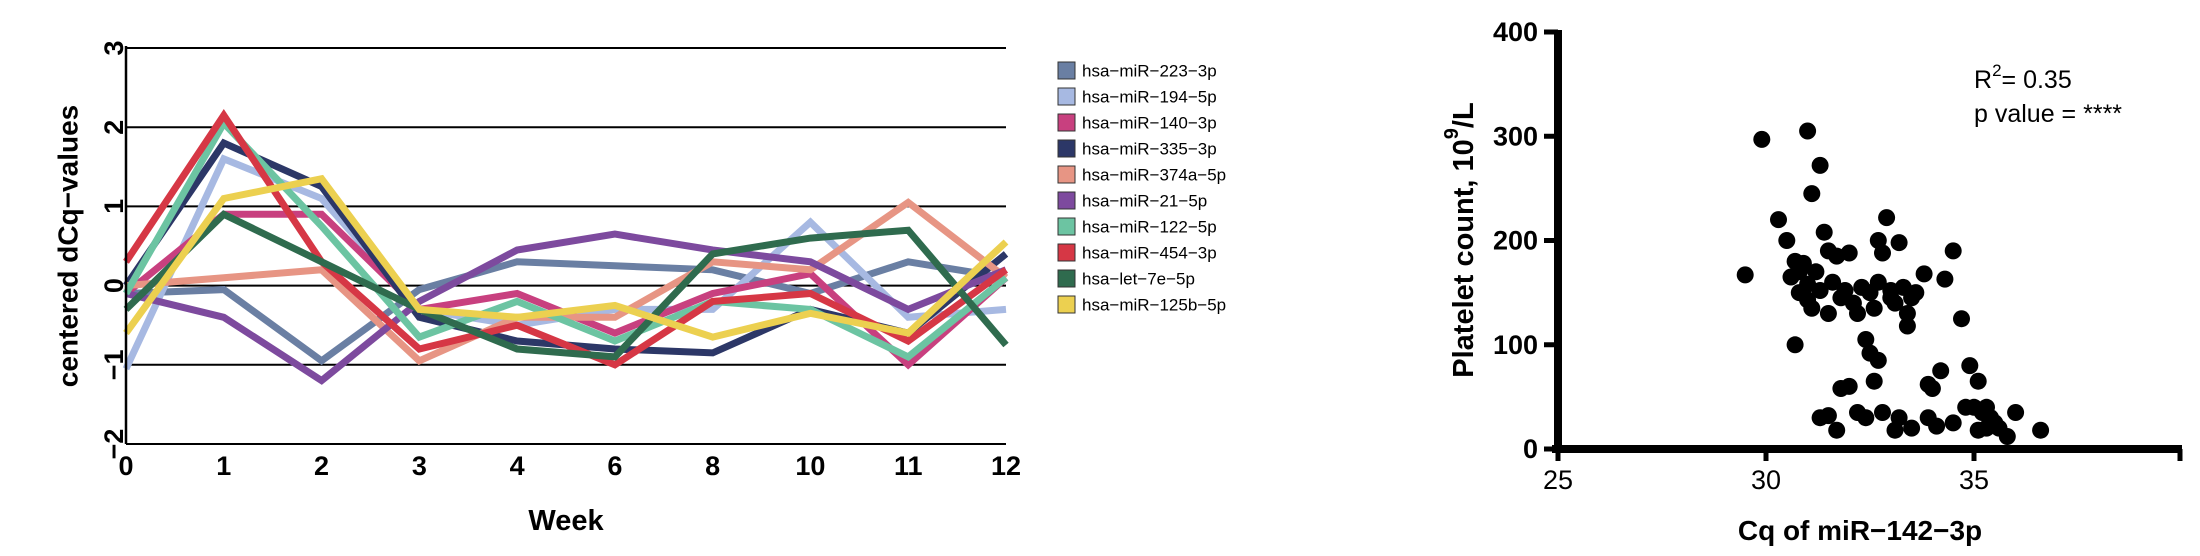  Describe the element at coordinates (1149, 149) in the screenshot. I see `legend-label: hsa−miR−335−3p` at that location.